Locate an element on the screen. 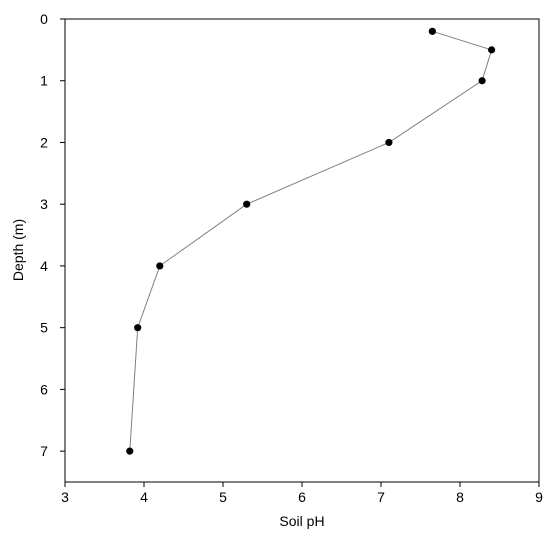 The width and height of the screenshot is (550, 536). y-tick-label: 5 is located at coordinates (44, 328).